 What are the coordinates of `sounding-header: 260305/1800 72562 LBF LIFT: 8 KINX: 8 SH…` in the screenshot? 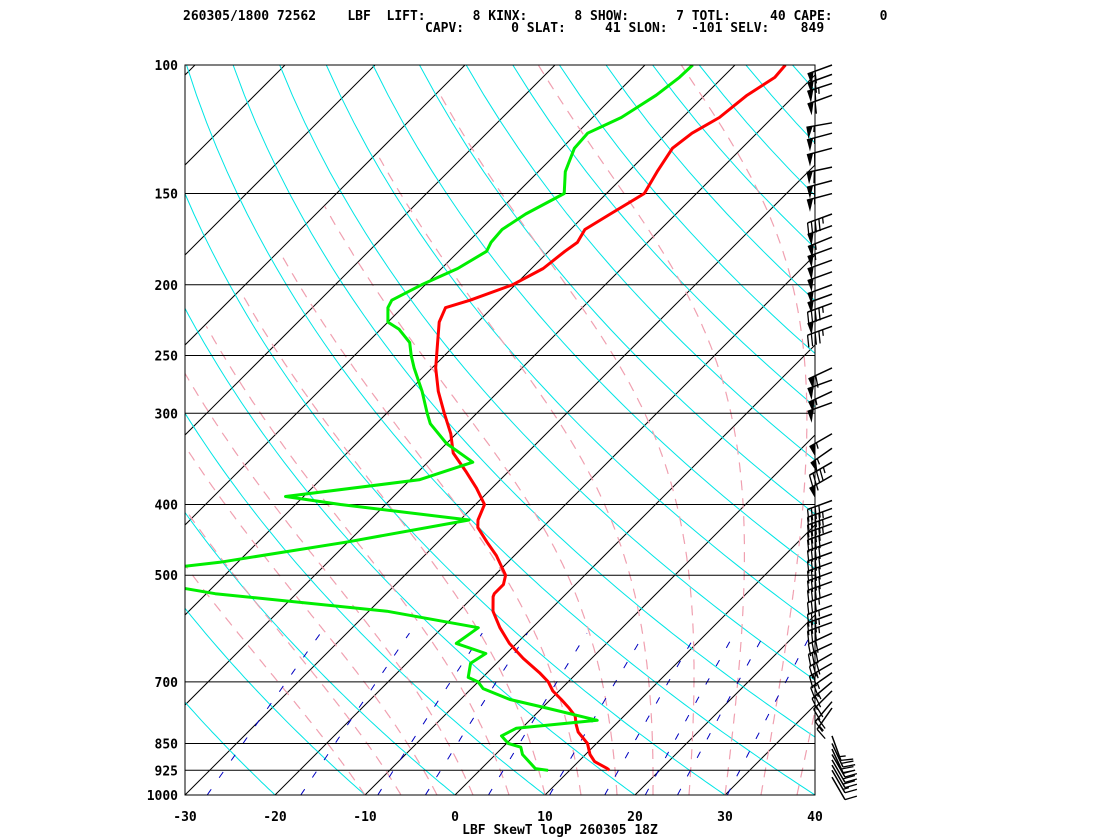 It's located at (560, 20).